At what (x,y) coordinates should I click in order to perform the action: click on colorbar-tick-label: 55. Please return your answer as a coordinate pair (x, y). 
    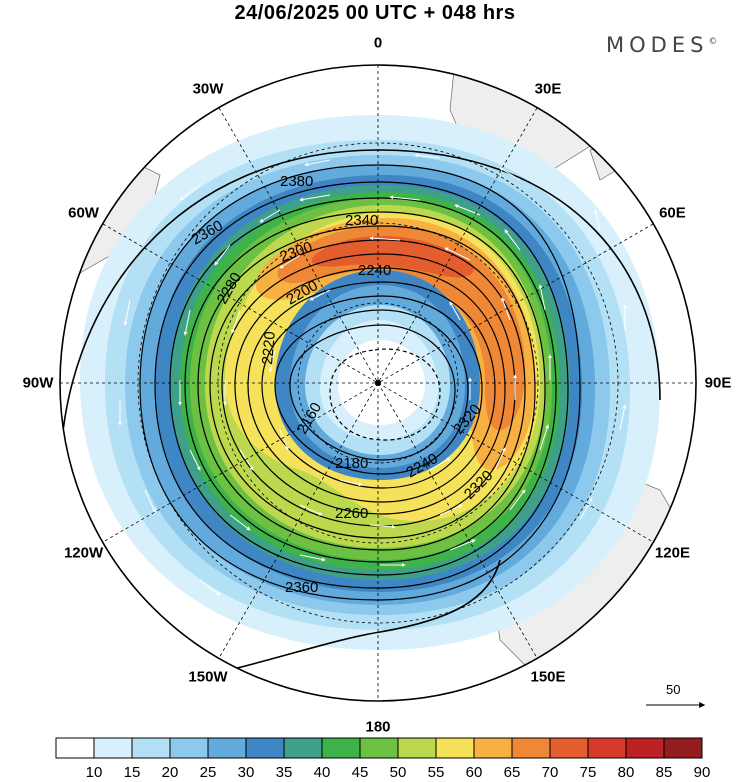
    Looking at the image, I should click on (436, 772).